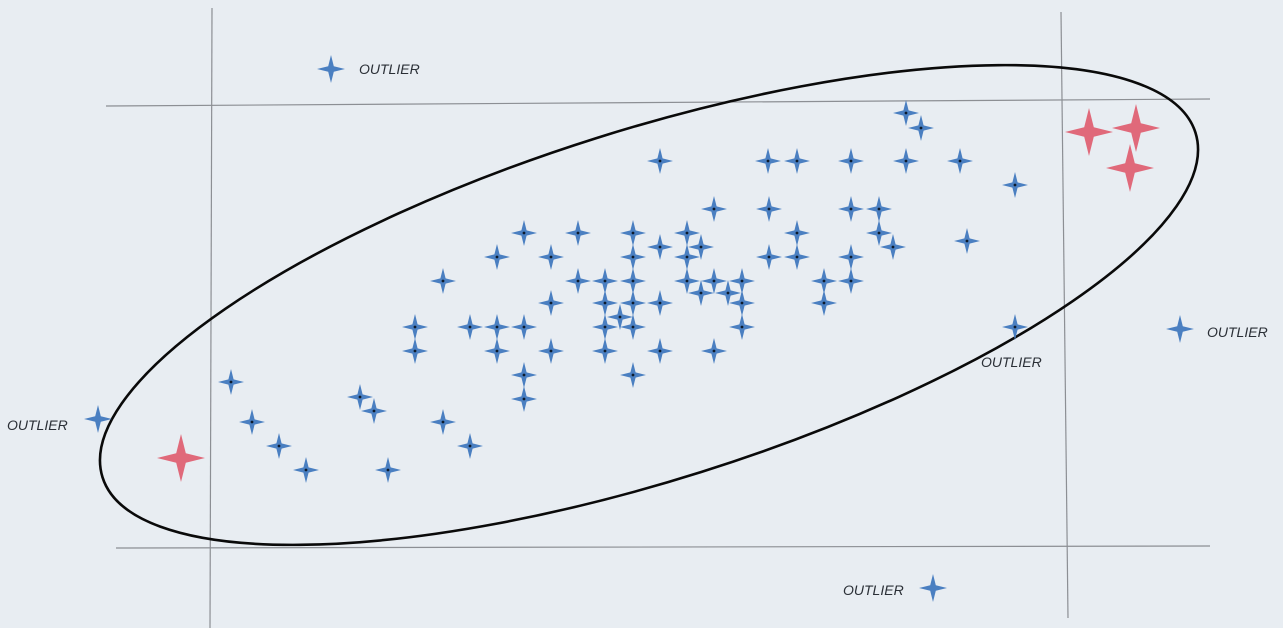  I want to click on boundary-top-line, so click(658, 102).